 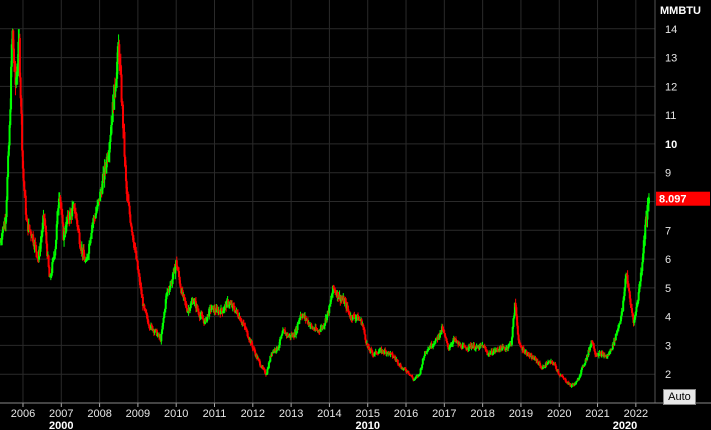 What do you see at coordinates (625, 425) in the screenshot?
I see `decade-label: 2020` at bounding box center [625, 425].